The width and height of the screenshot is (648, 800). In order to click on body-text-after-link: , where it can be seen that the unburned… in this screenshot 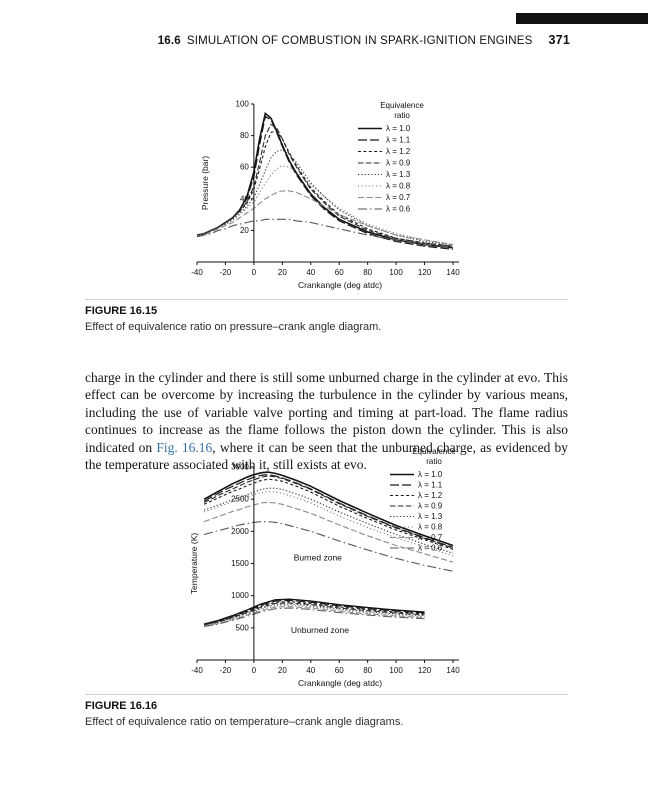, I will do `click(327, 456)`.